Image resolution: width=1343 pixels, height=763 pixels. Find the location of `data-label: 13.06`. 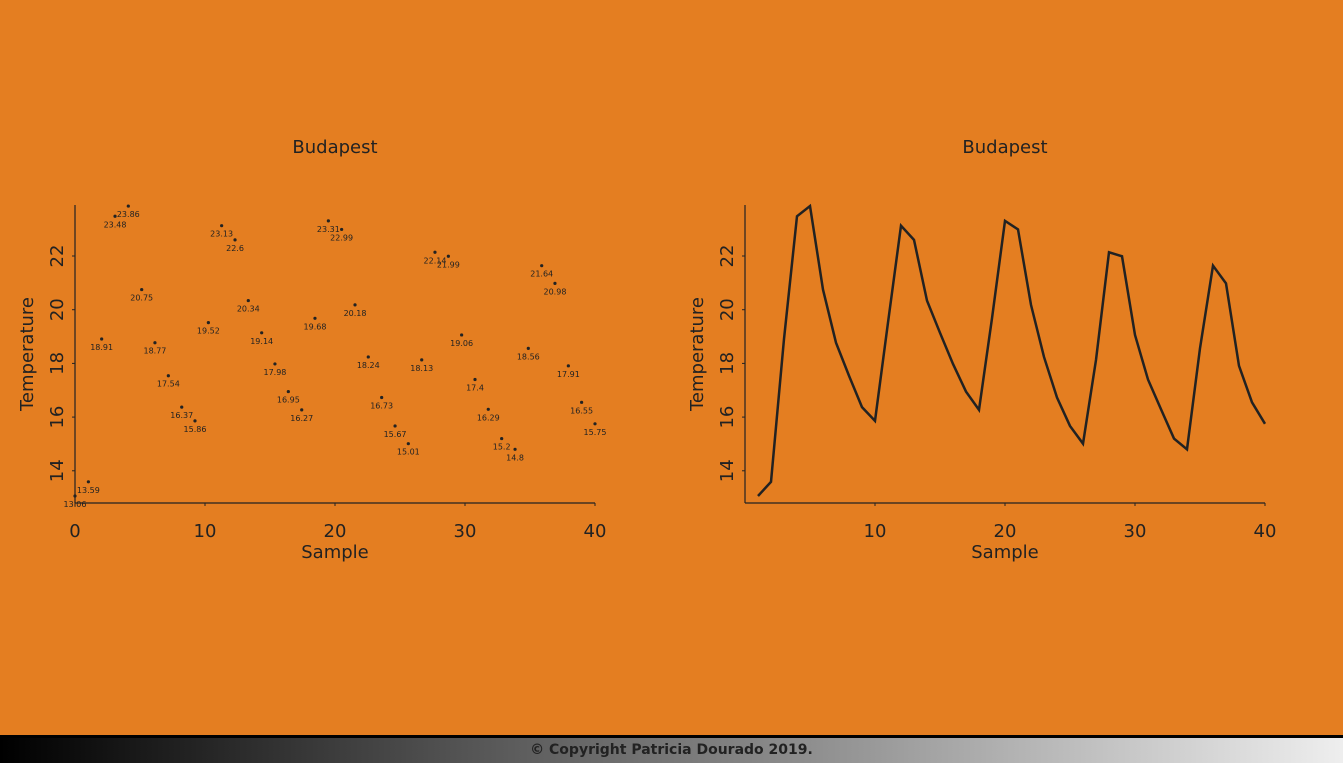

data-label: 13.06 is located at coordinates (75, 504).